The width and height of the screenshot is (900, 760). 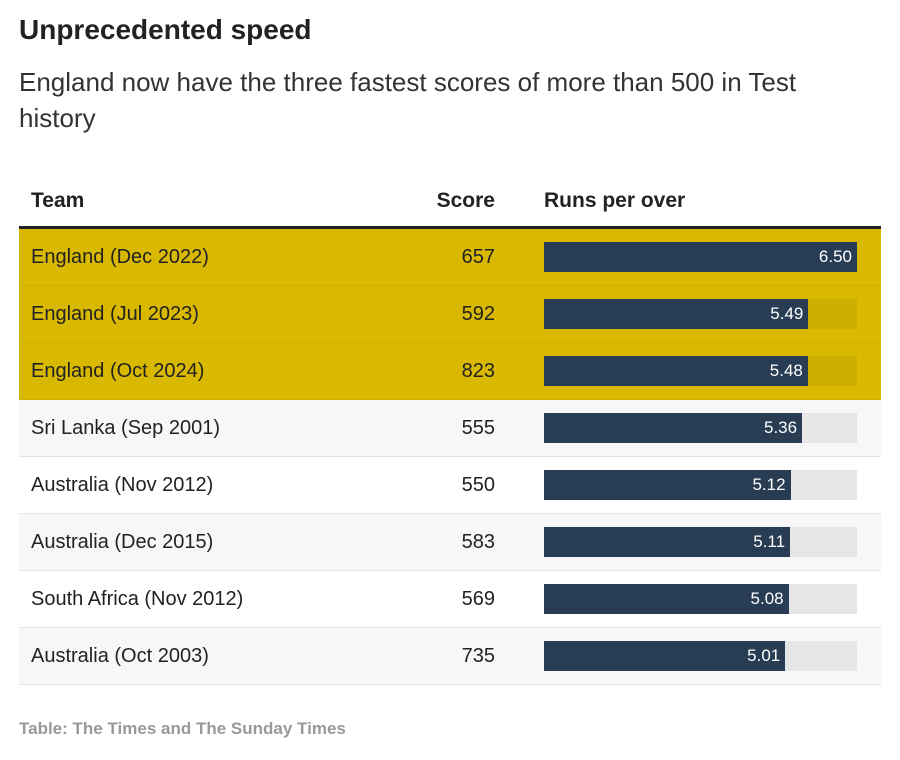 I want to click on bar-track: 5.48, so click(x=700, y=371).